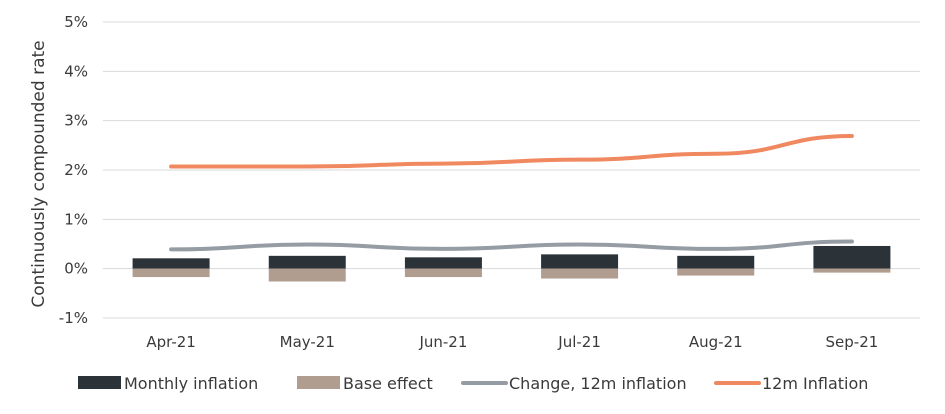 This screenshot has width=945, height=414. Describe the element at coordinates (171, 342) in the screenshot. I see `x-tick-label: Apr-21` at that location.